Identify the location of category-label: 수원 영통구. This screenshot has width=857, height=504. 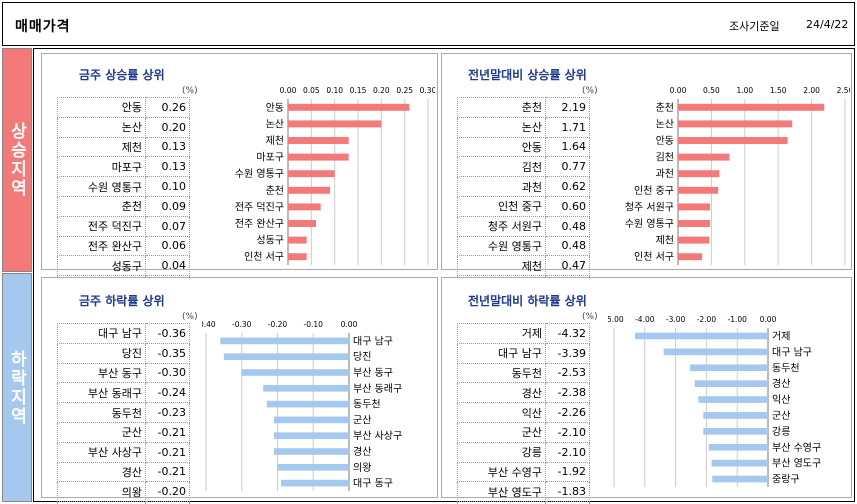
(649, 224).